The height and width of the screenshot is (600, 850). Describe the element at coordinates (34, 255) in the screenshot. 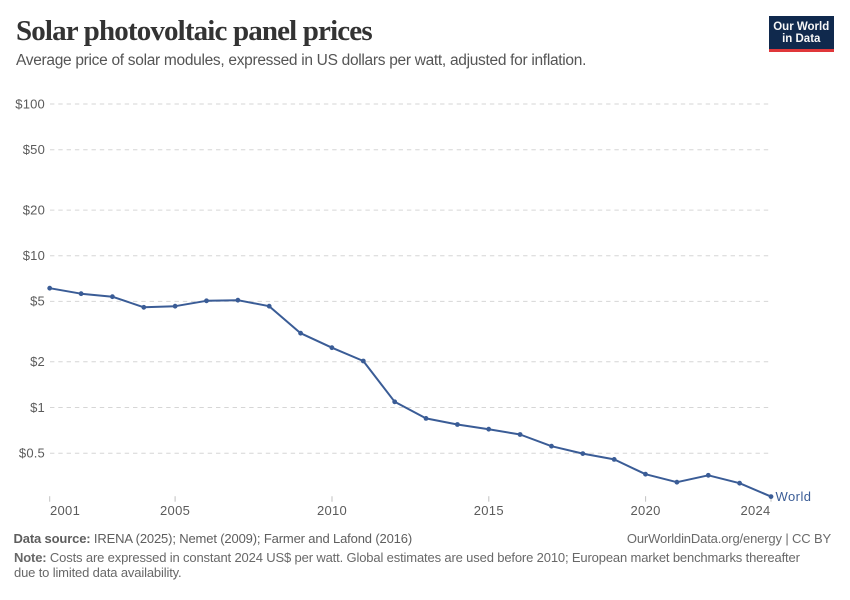

I see `svg-text: $10` at that location.